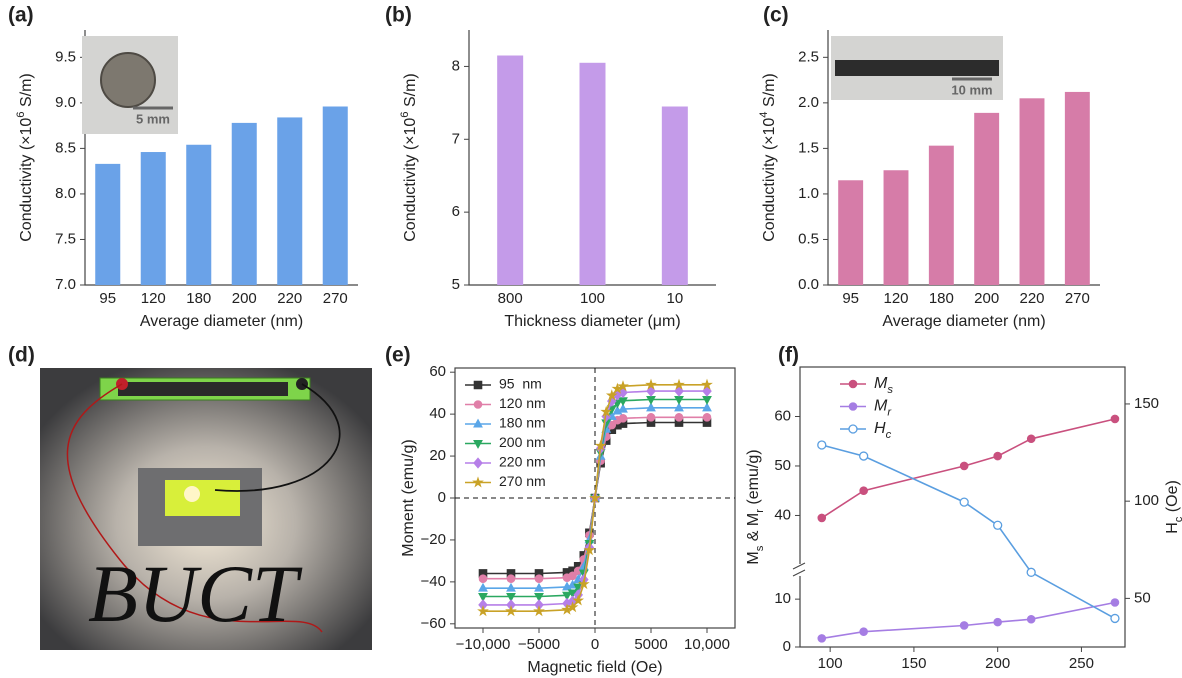 Image resolution: width=1182 pixels, height=678 pixels. I want to click on legend-label: 200 nm, so click(522, 442).